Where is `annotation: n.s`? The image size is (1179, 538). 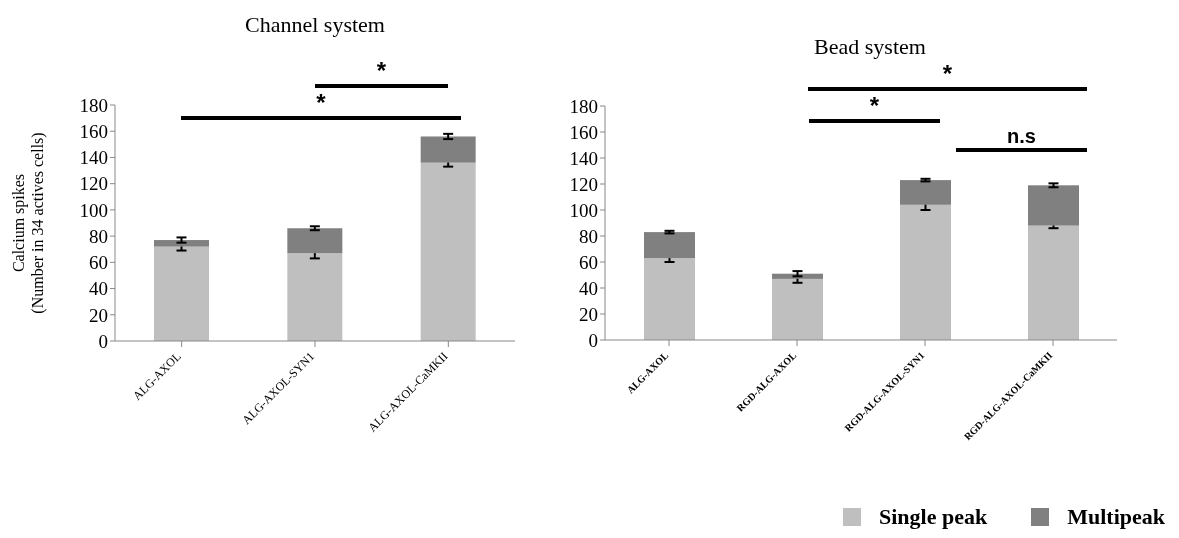
annotation: n.s is located at coordinates (1021, 136).